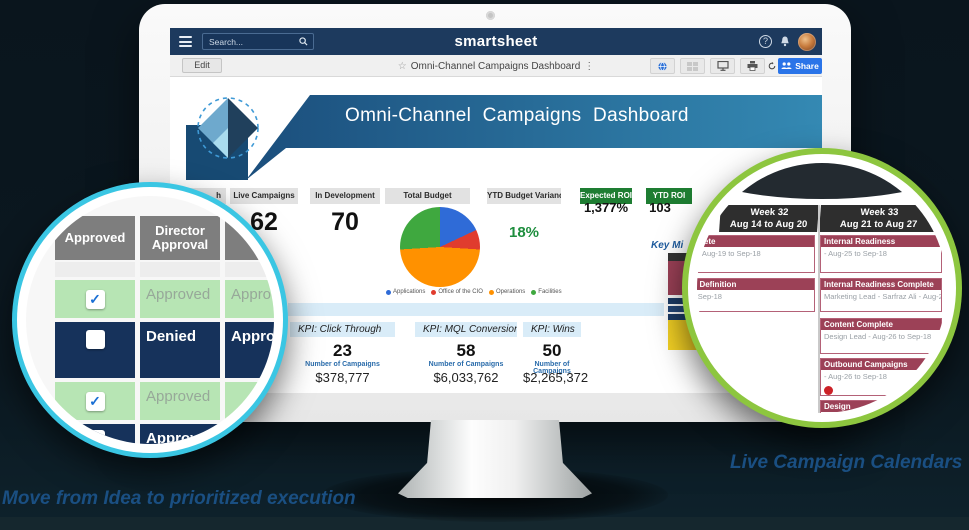  I want to click on kpi-count-click-through: 23, so click(342, 350).